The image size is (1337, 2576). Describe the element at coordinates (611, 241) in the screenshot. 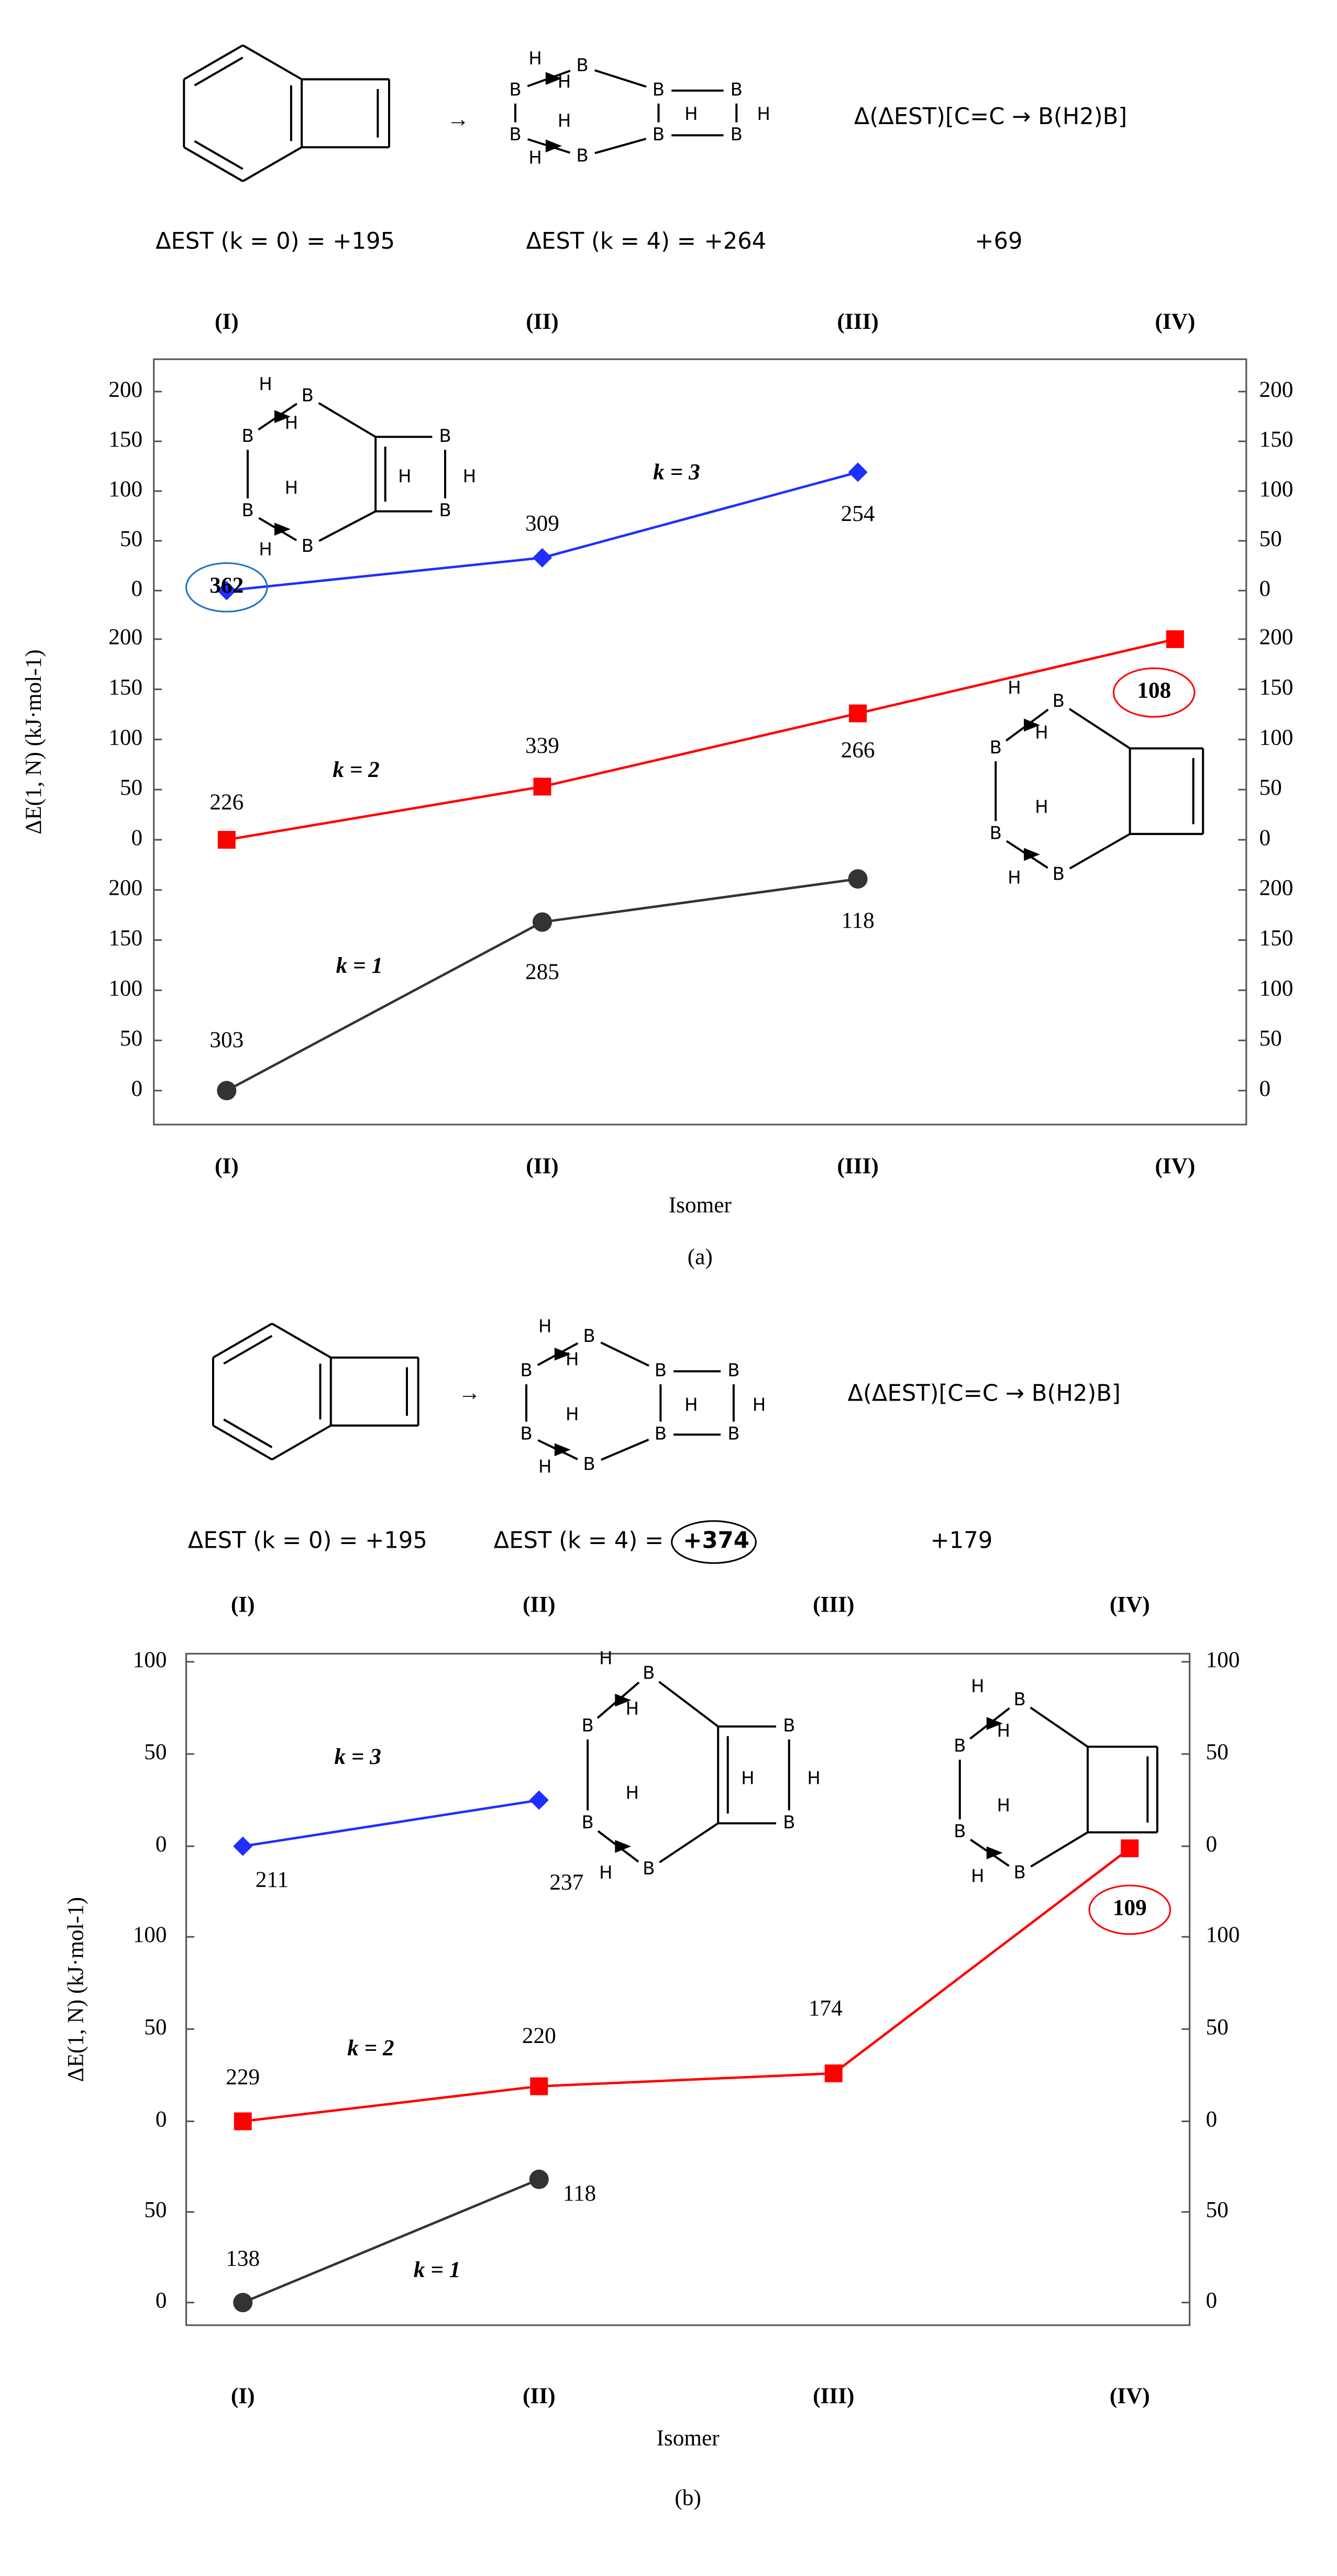

I see `delta-est-k4: ΔEST (k = 4) =` at that location.